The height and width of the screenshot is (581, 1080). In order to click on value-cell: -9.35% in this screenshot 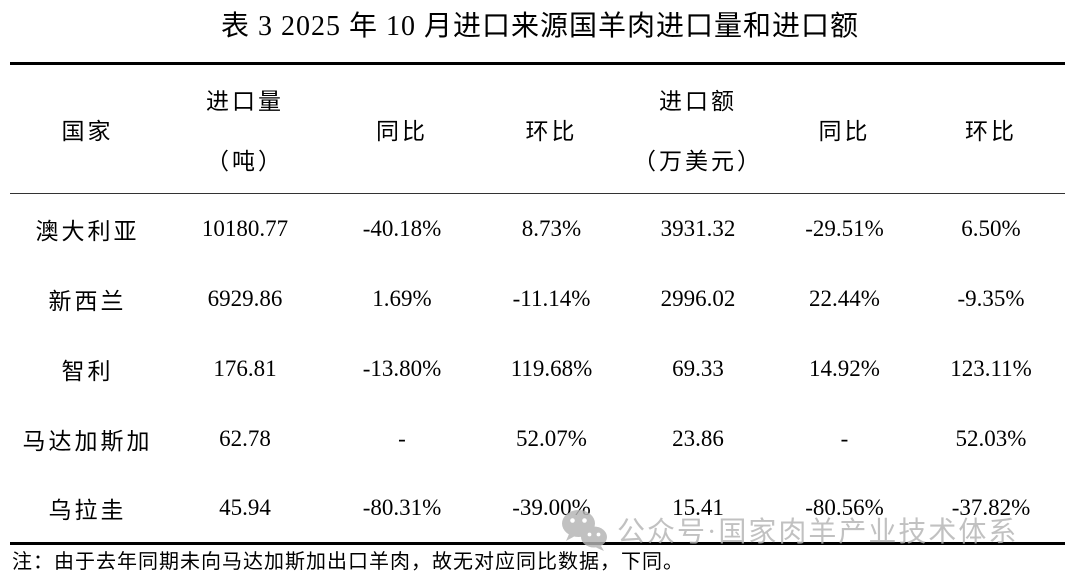, I will do `click(991, 298)`.